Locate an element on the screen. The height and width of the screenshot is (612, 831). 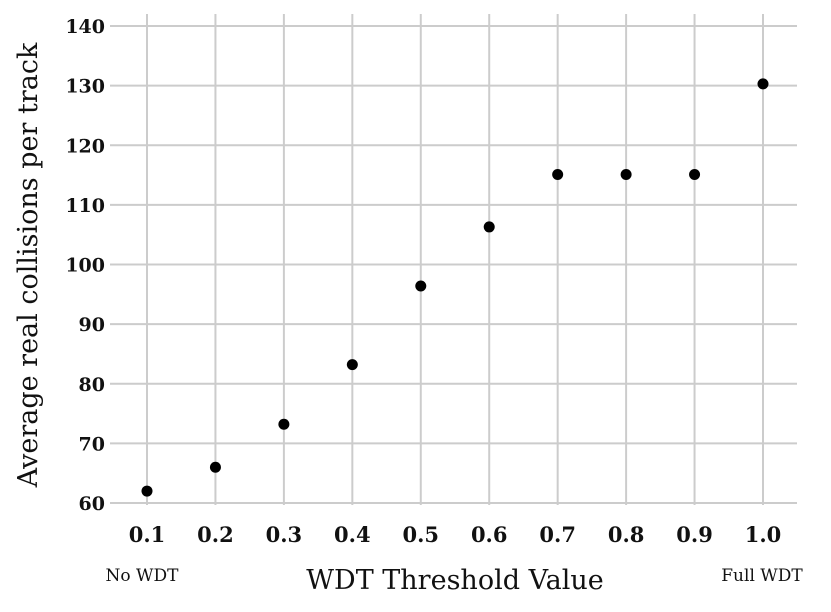
x-tick-label: 0.7 is located at coordinates (557, 534).